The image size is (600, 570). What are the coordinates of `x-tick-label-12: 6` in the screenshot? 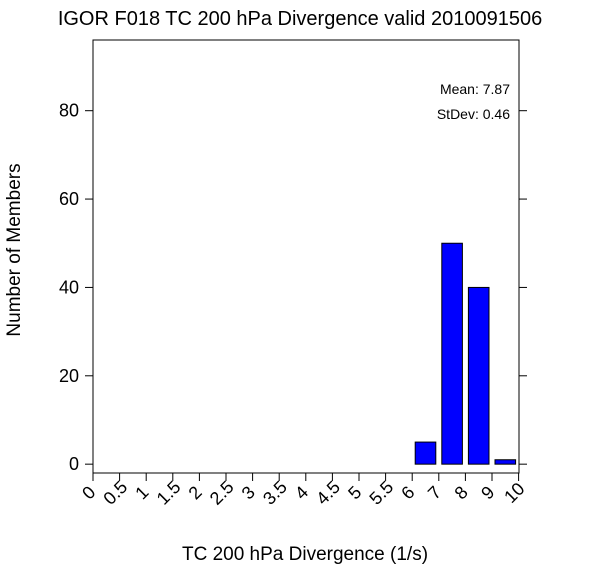 It's located at (407, 492).